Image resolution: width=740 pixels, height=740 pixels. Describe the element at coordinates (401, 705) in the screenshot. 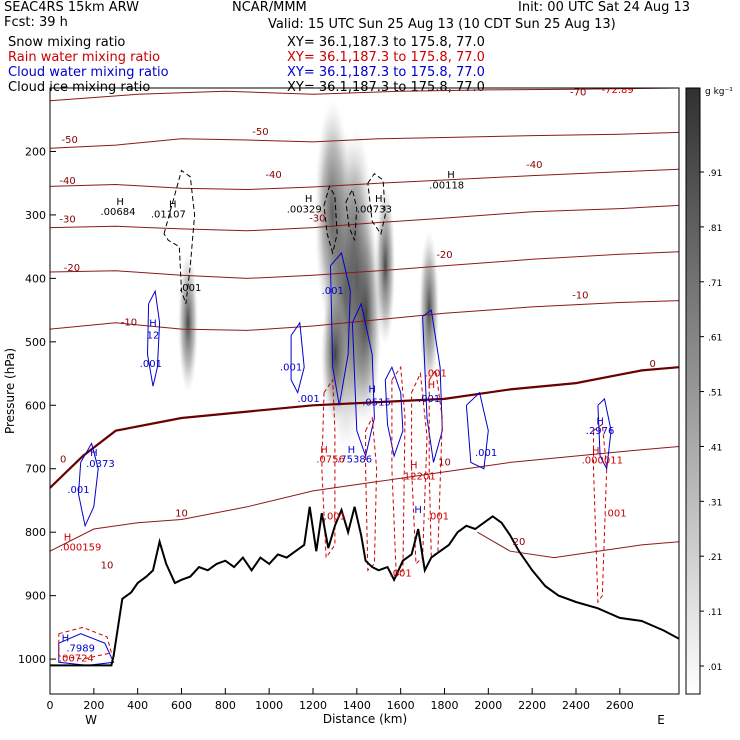

I see `x-tick-label: 1600` at that location.